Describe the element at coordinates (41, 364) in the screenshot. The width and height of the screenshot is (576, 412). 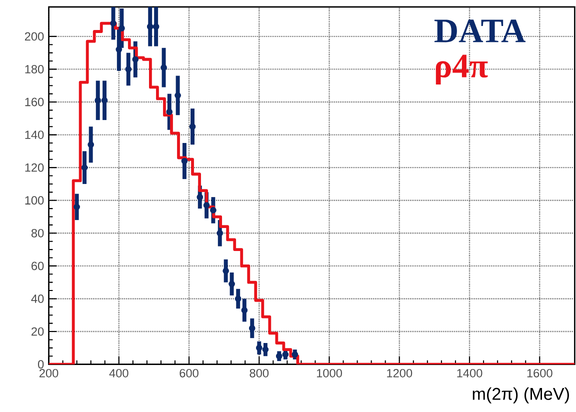
I see `y-tick-label: 0` at that location.